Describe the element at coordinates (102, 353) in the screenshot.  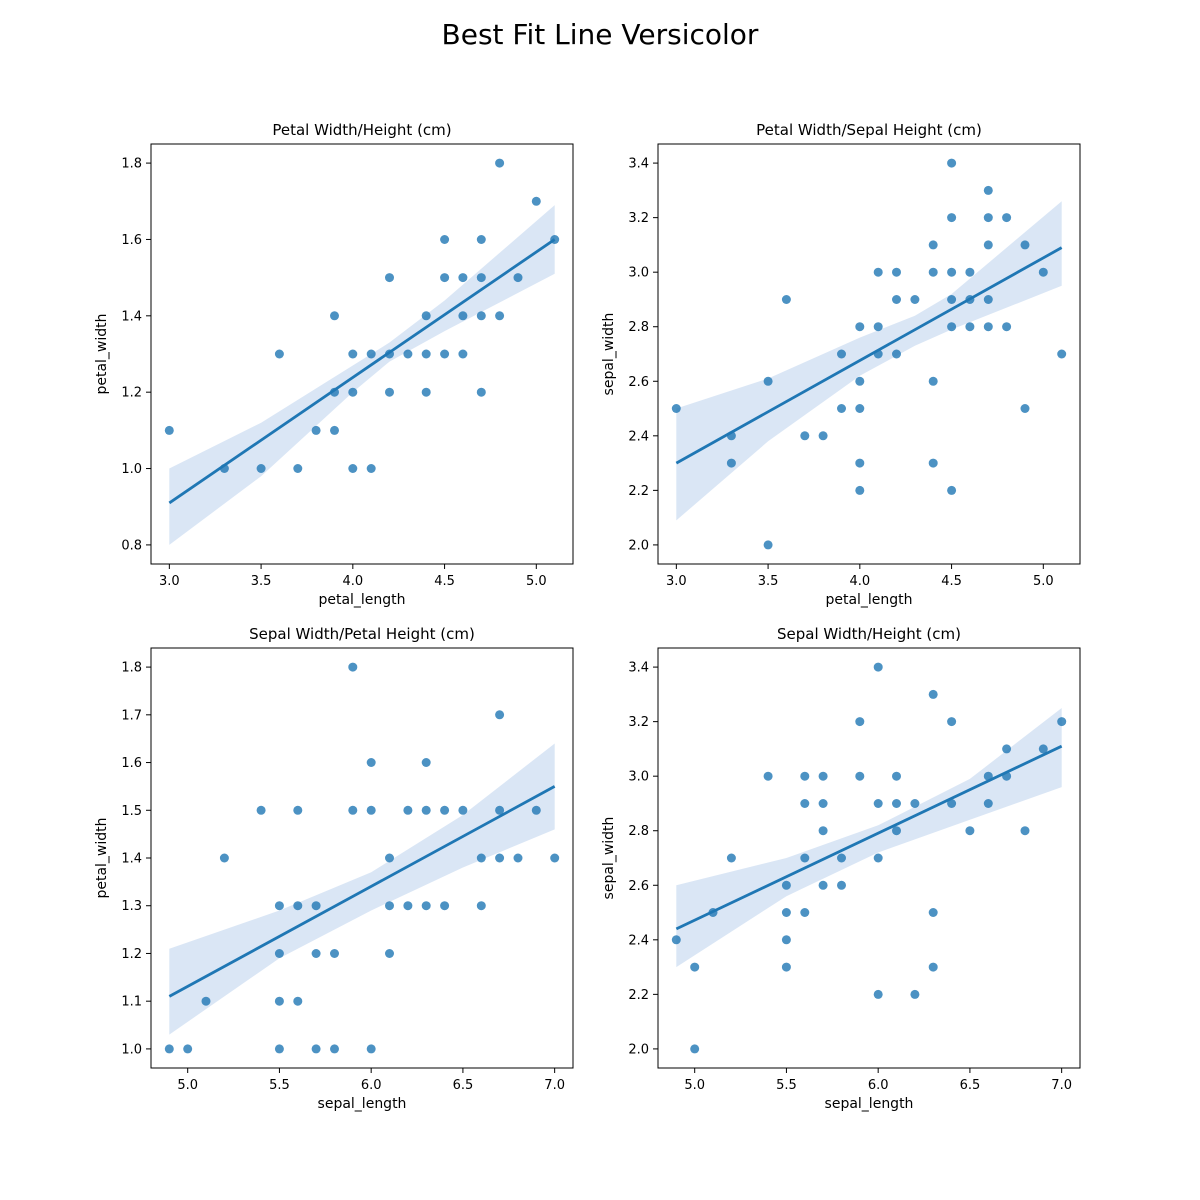
I see `y-axis-label: petal_width` at that location.